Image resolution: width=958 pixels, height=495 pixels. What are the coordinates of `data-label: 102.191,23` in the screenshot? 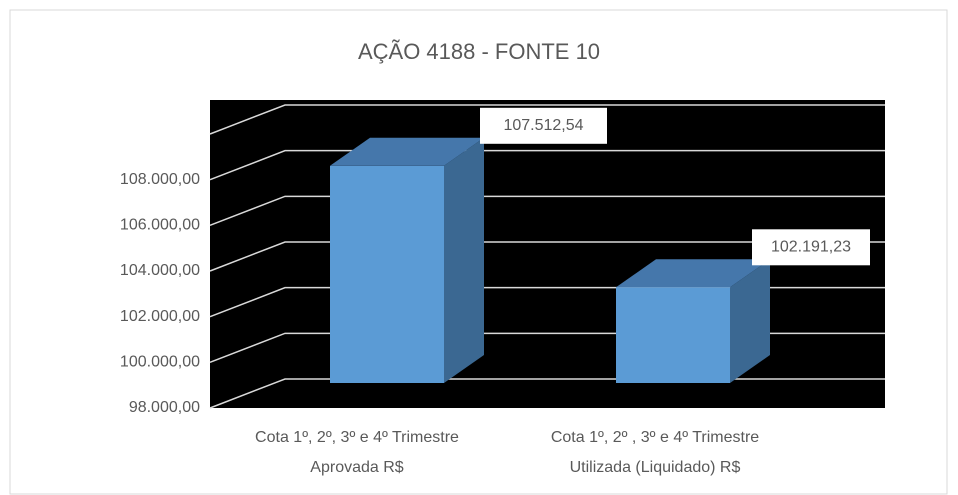 It's located at (811, 247).